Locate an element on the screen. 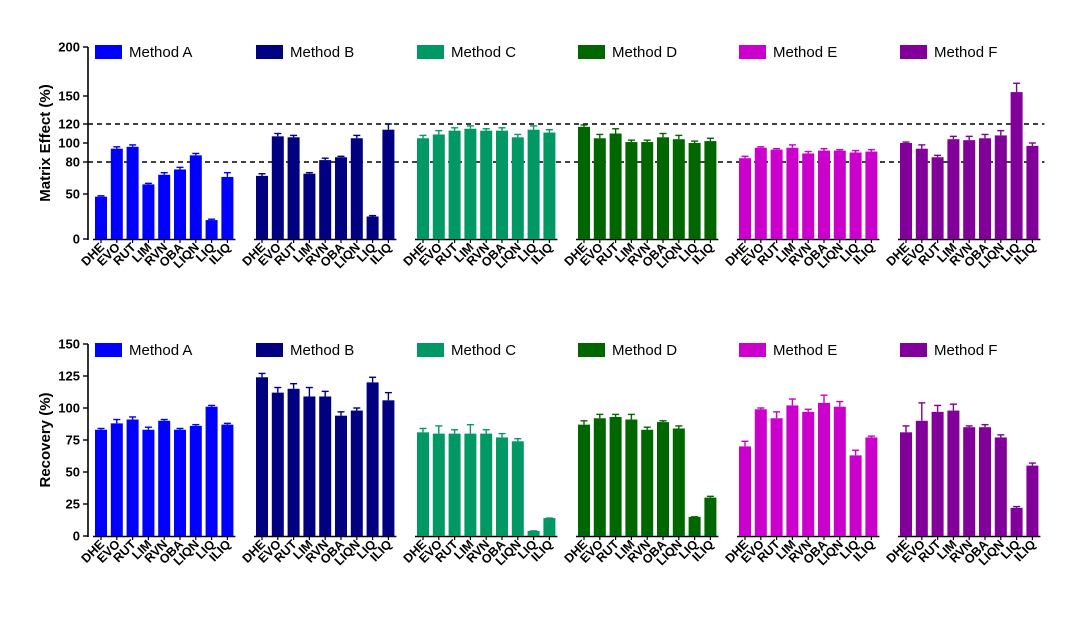 The height and width of the screenshot is (617, 1080). y-tick-label: 200 is located at coordinates (69, 47).